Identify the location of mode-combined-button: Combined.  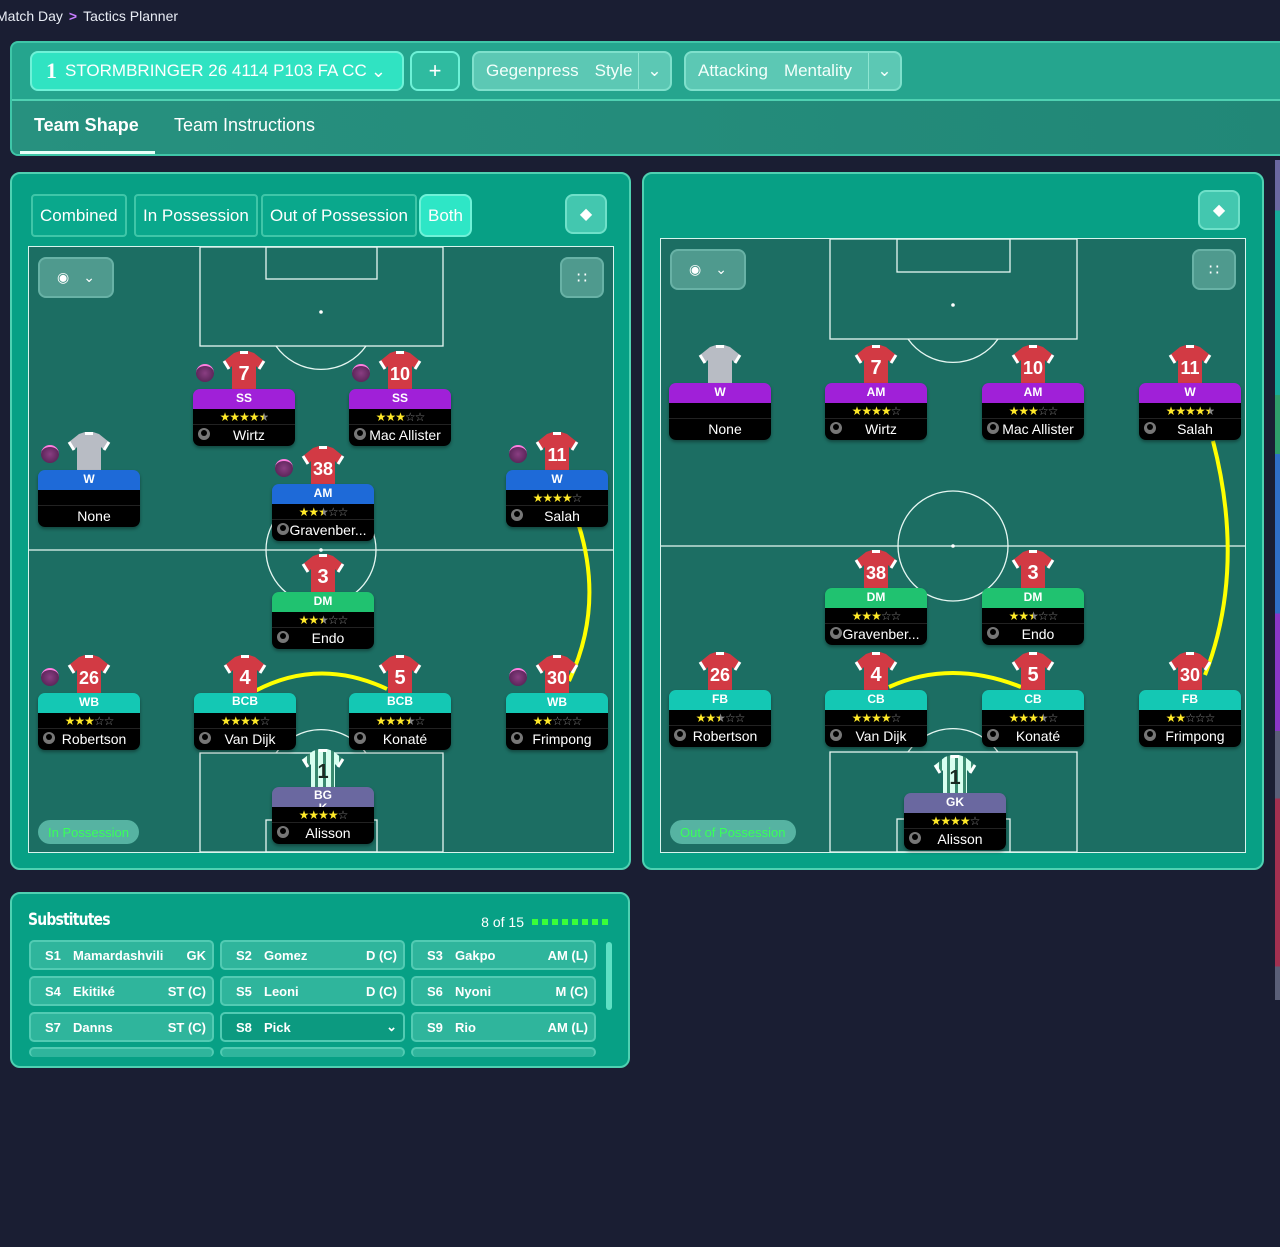
(79, 215).